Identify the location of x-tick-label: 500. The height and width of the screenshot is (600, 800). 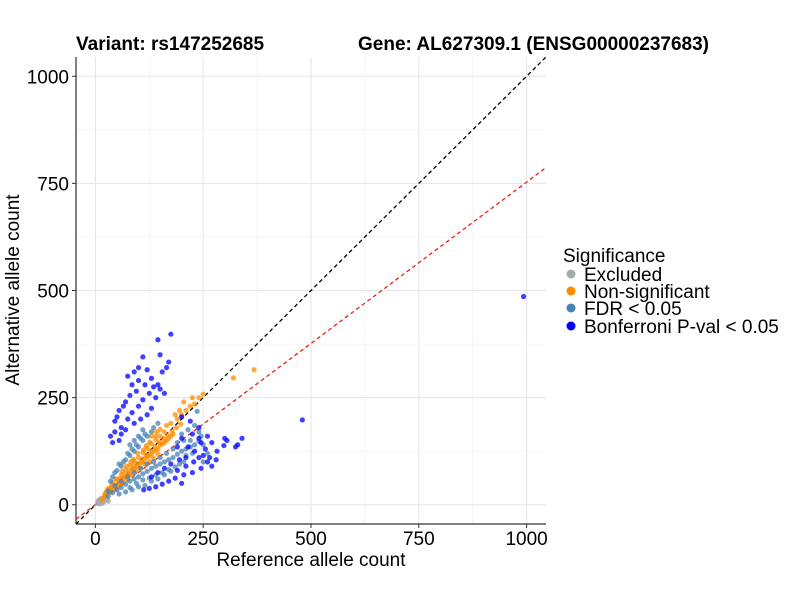
(311, 539).